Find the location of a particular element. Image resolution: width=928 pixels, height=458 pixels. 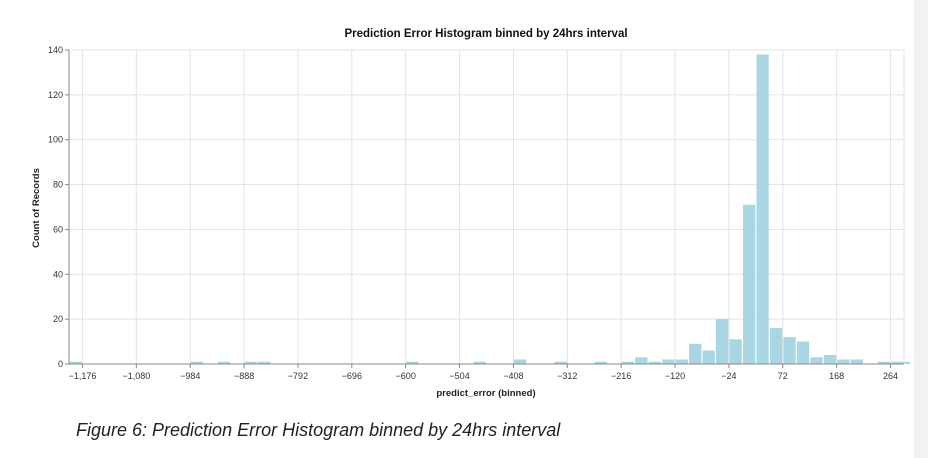

x-tick-label: −1,080 is located at coordinates (136, 376).